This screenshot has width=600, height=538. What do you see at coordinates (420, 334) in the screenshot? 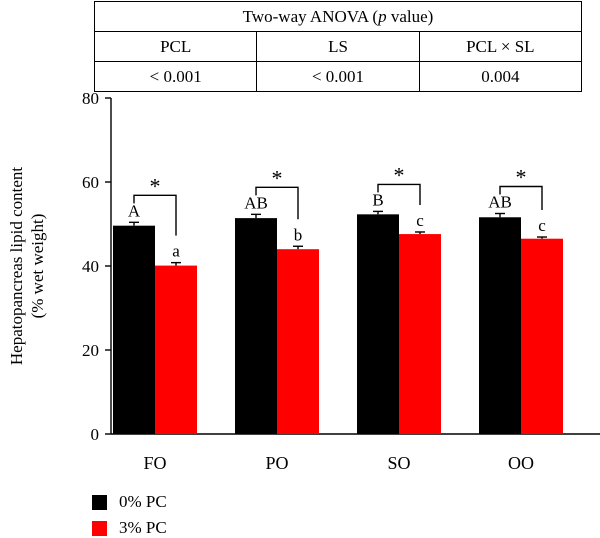
I see `bar-so-3pc` at bounding box center [420, 334].